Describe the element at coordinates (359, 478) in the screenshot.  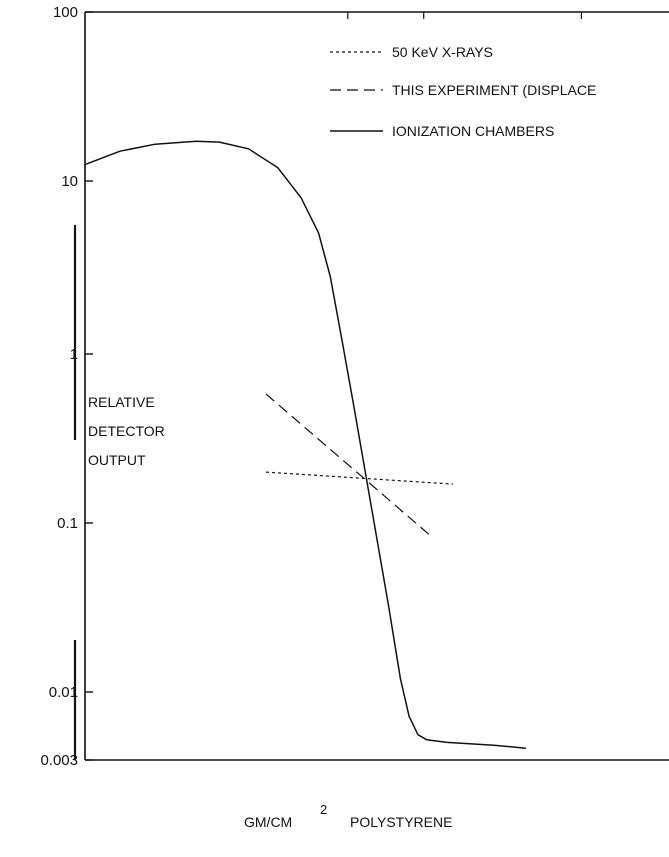
I see `series-line-50-kev-x-rays` at that location.